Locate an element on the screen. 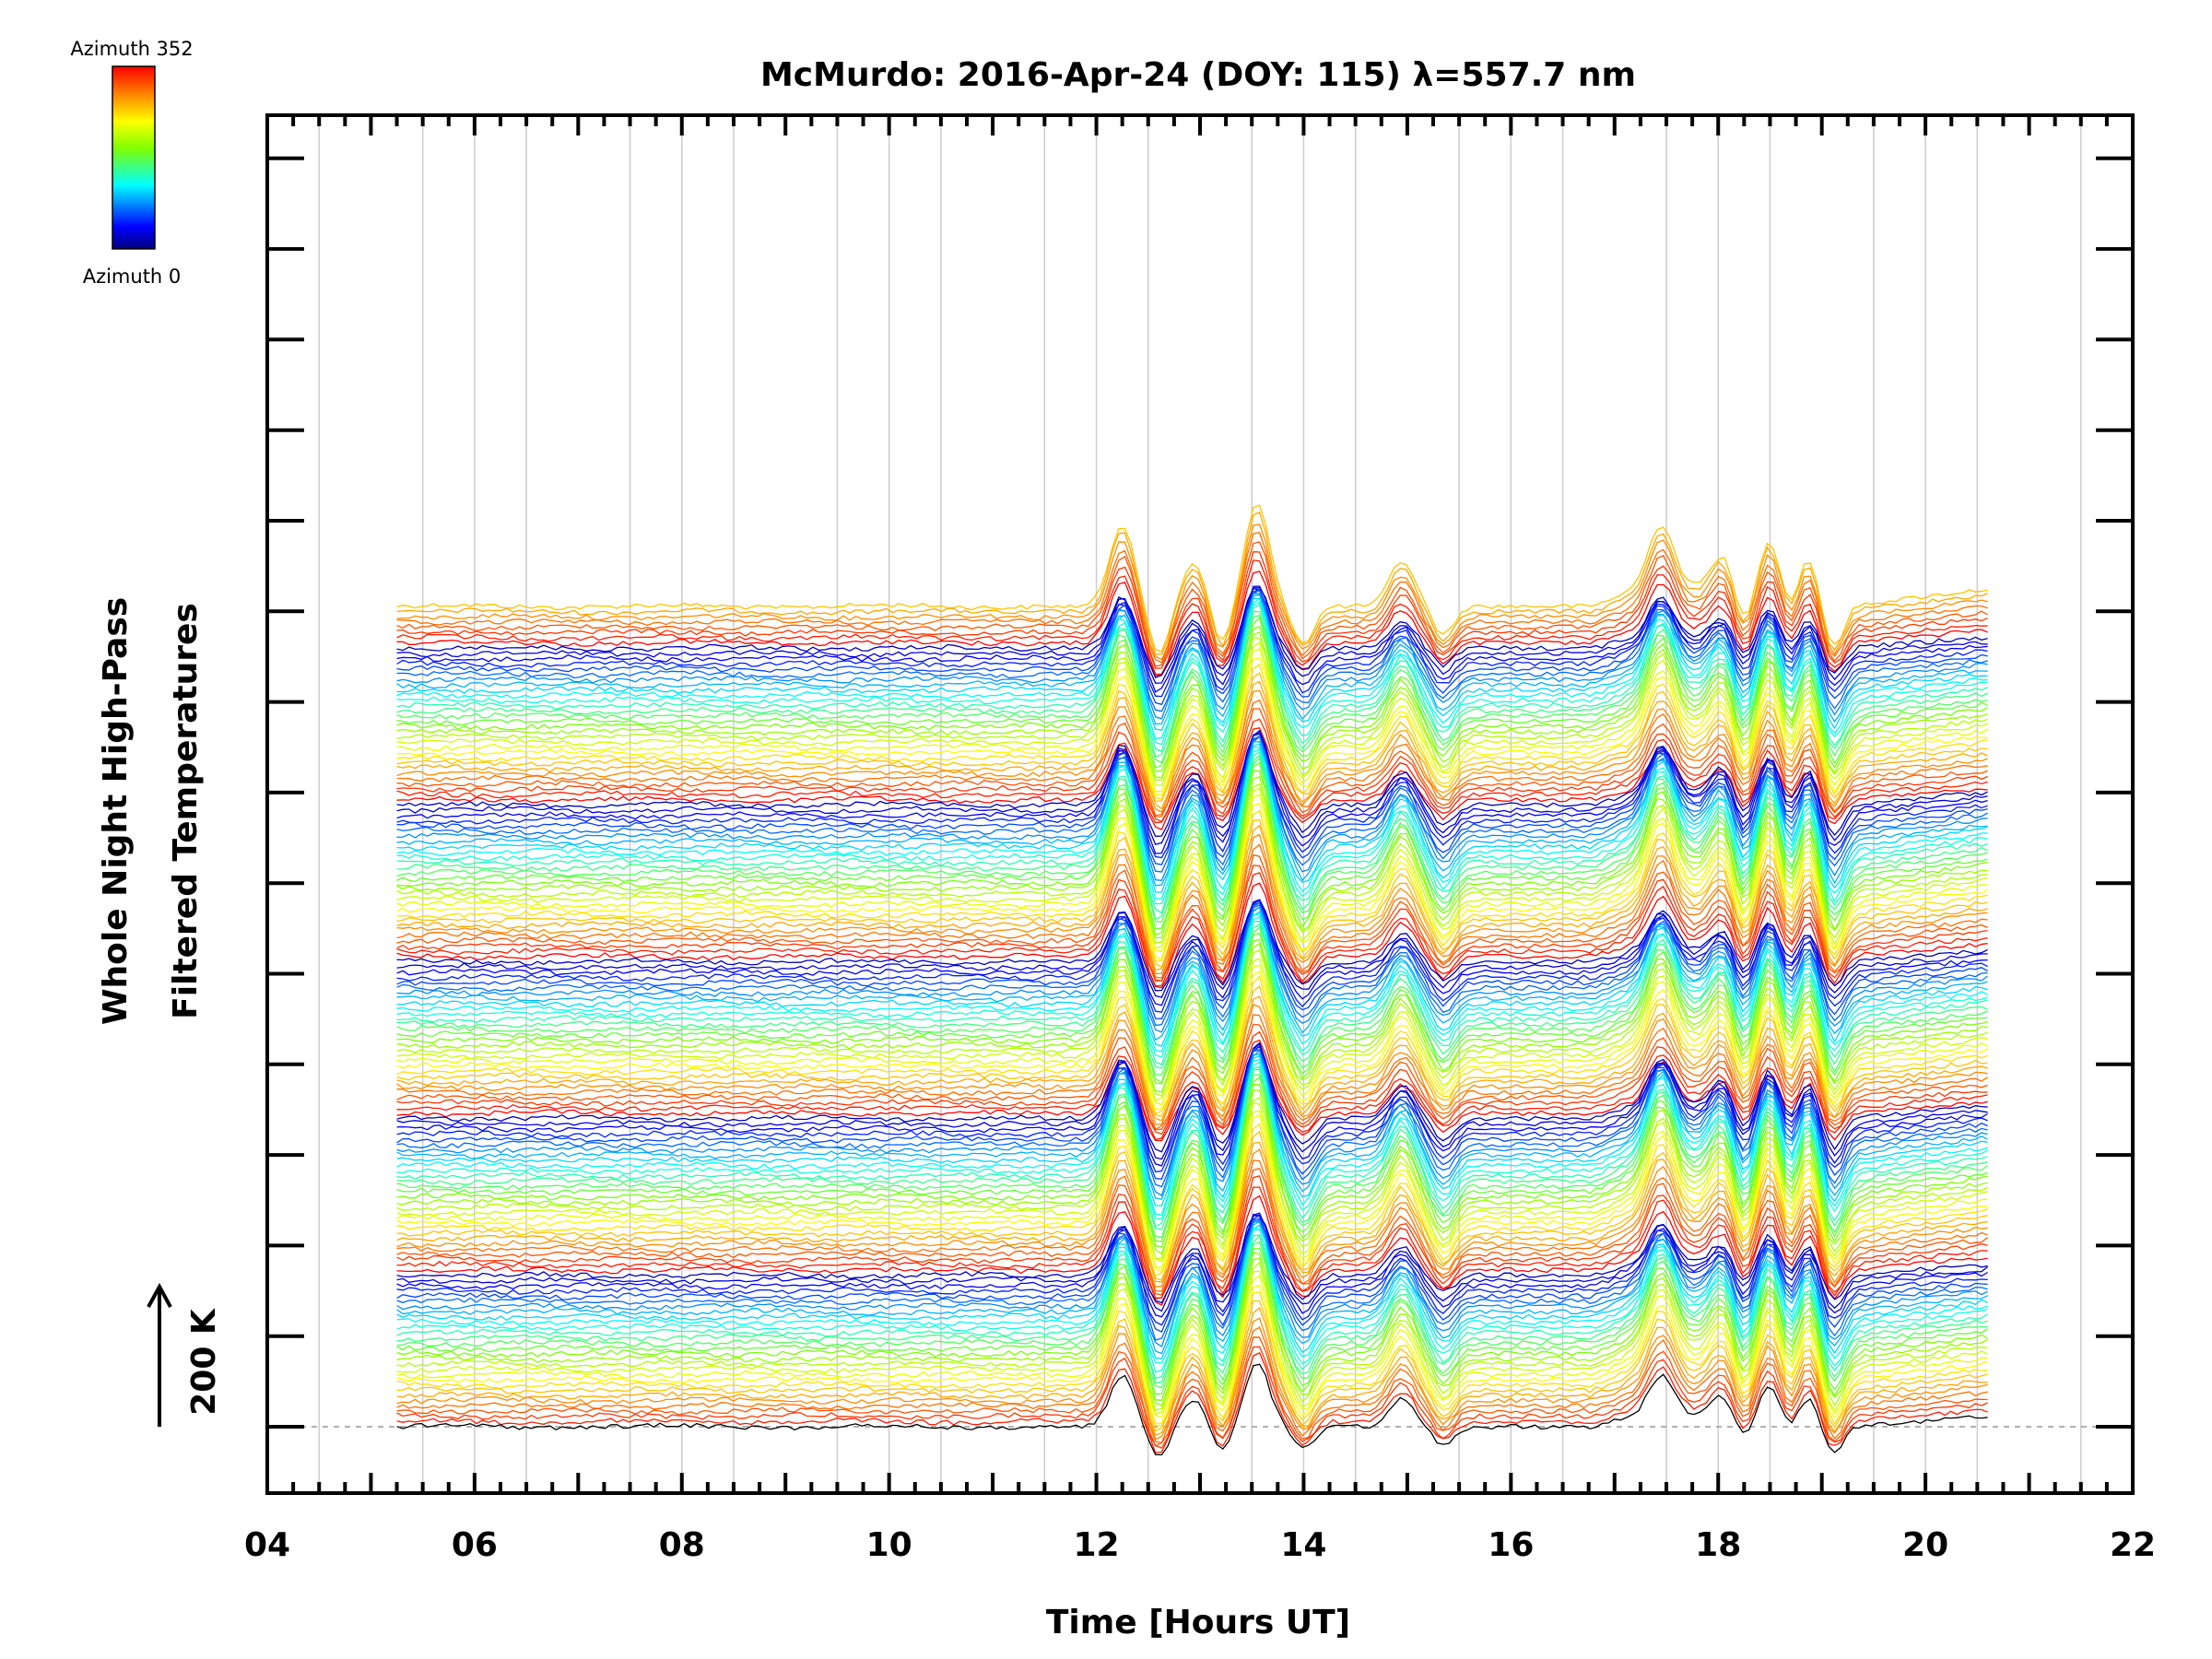 The height and width of the screenshot is (1659, 2212). x-tick-label: 04 is located at coordinates (267, 1545).